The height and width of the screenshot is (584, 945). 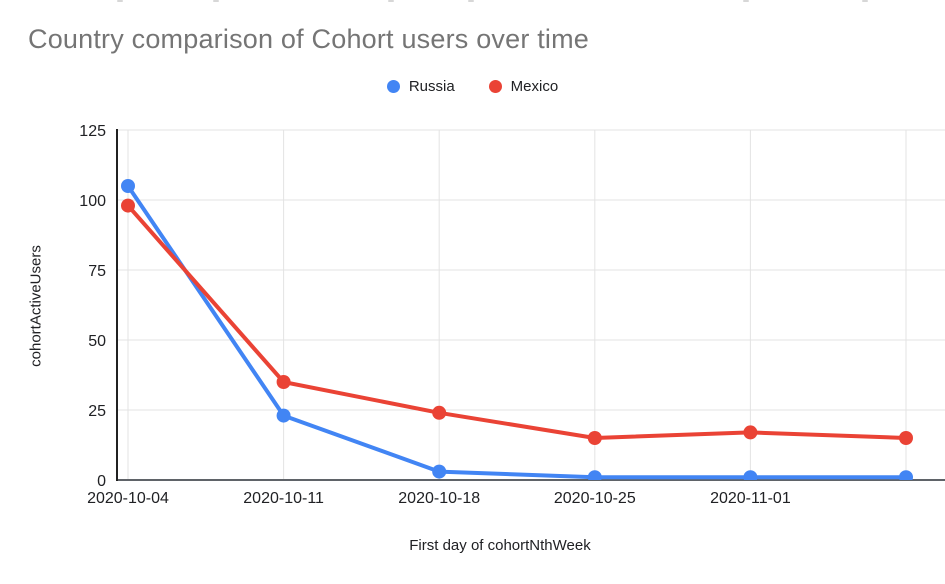 What do you see at coordinates (595, 498) in the screenshot?
I see `x-tick-label: 2020-10-25` at bounding box center [595, 498].